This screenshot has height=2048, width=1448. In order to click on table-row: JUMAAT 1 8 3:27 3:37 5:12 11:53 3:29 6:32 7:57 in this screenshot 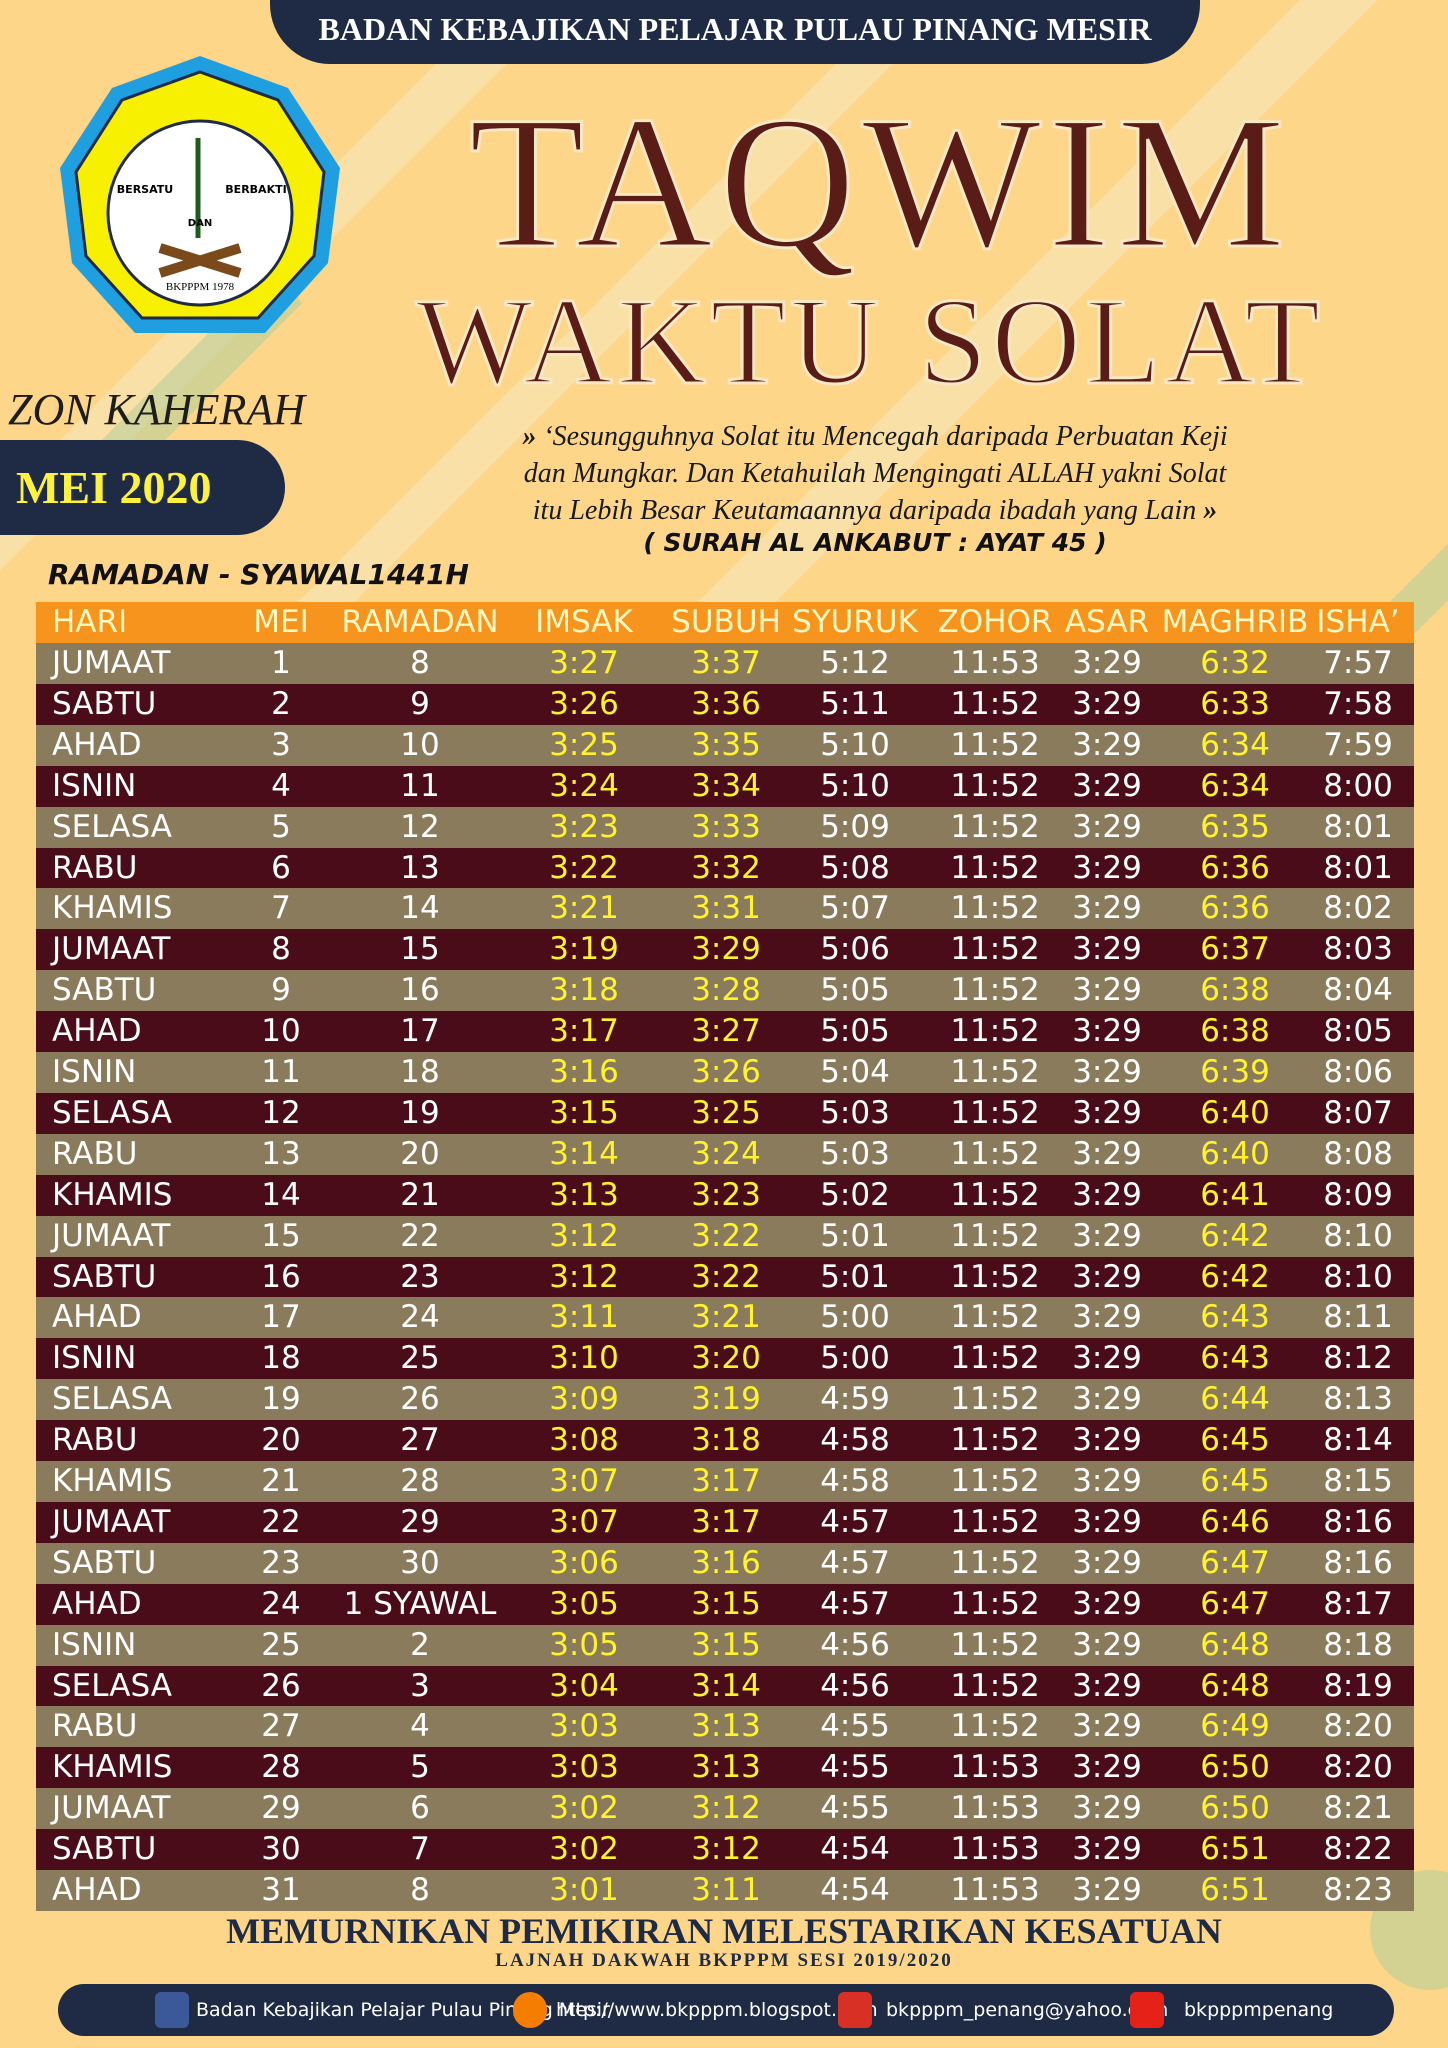, I will do `click(725, 663)`.